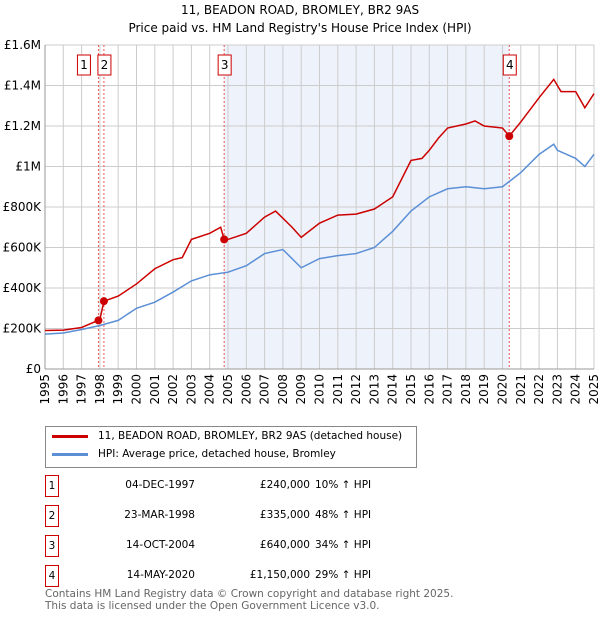  What do you see at coordinates (374, 389) in the screenshot?
I see `x-tick-label: 2013` at bounding box center [374, 389].